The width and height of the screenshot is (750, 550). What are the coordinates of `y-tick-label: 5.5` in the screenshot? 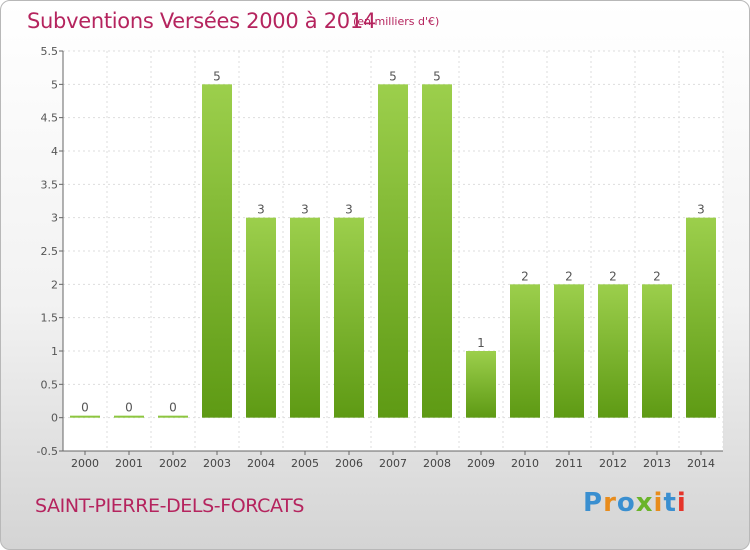 It's located at (50, 51).